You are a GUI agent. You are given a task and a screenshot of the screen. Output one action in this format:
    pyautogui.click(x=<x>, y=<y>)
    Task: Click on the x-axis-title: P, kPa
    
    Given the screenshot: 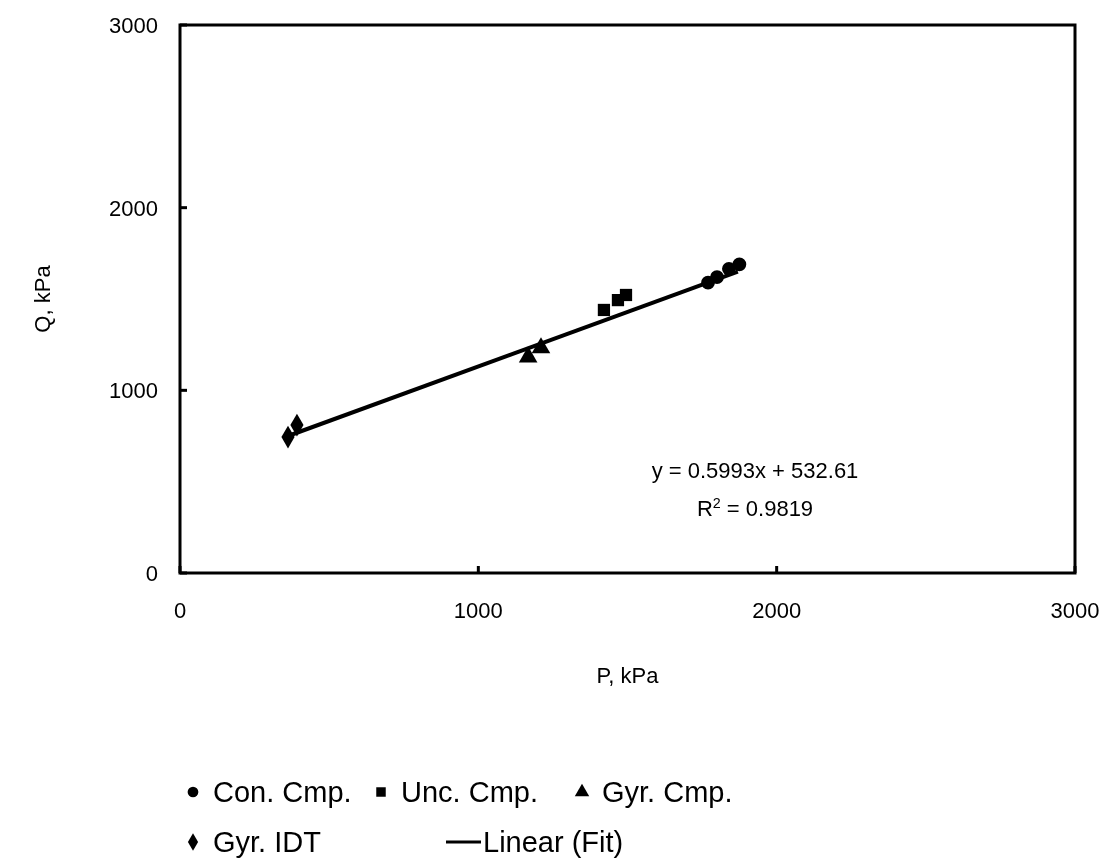 What is the action you would take?
    pyautogui.click(x=628, y=675)
    